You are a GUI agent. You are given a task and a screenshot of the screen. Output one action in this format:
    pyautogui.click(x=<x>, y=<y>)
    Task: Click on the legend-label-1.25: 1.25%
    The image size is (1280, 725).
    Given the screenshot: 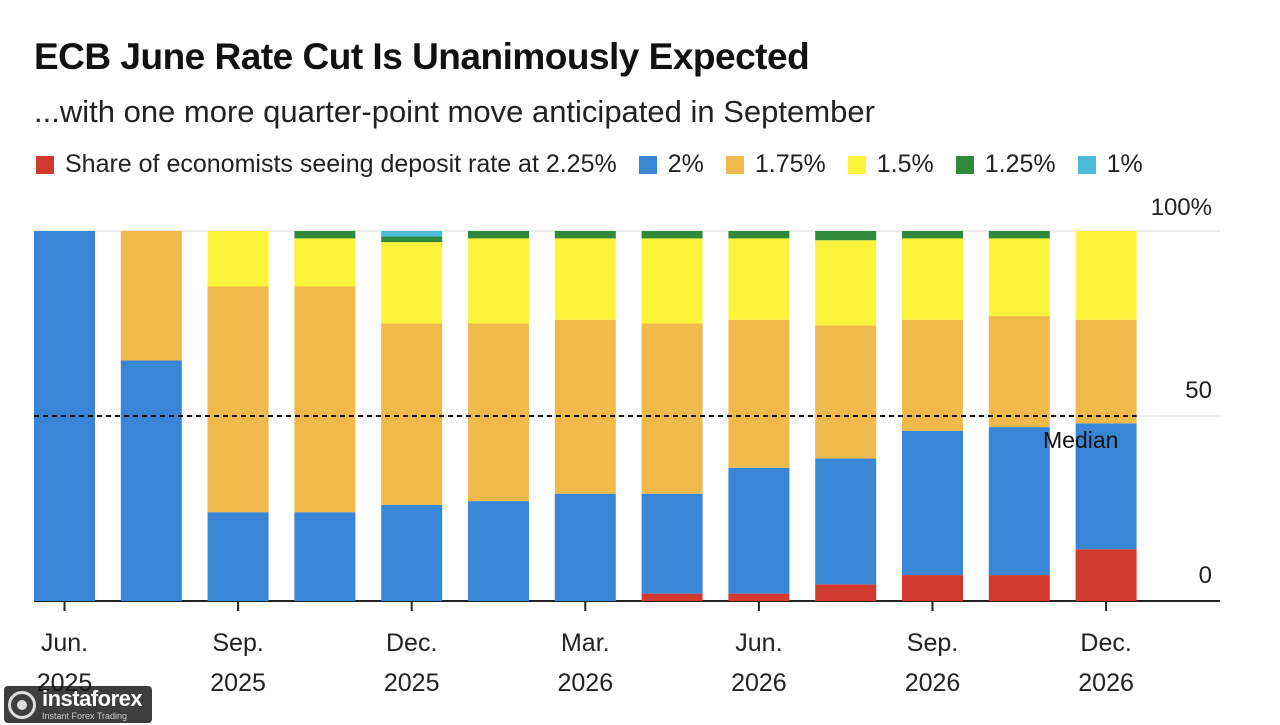 What is the action you would take?
    pyautogui.click(x=1020, y=164)
    